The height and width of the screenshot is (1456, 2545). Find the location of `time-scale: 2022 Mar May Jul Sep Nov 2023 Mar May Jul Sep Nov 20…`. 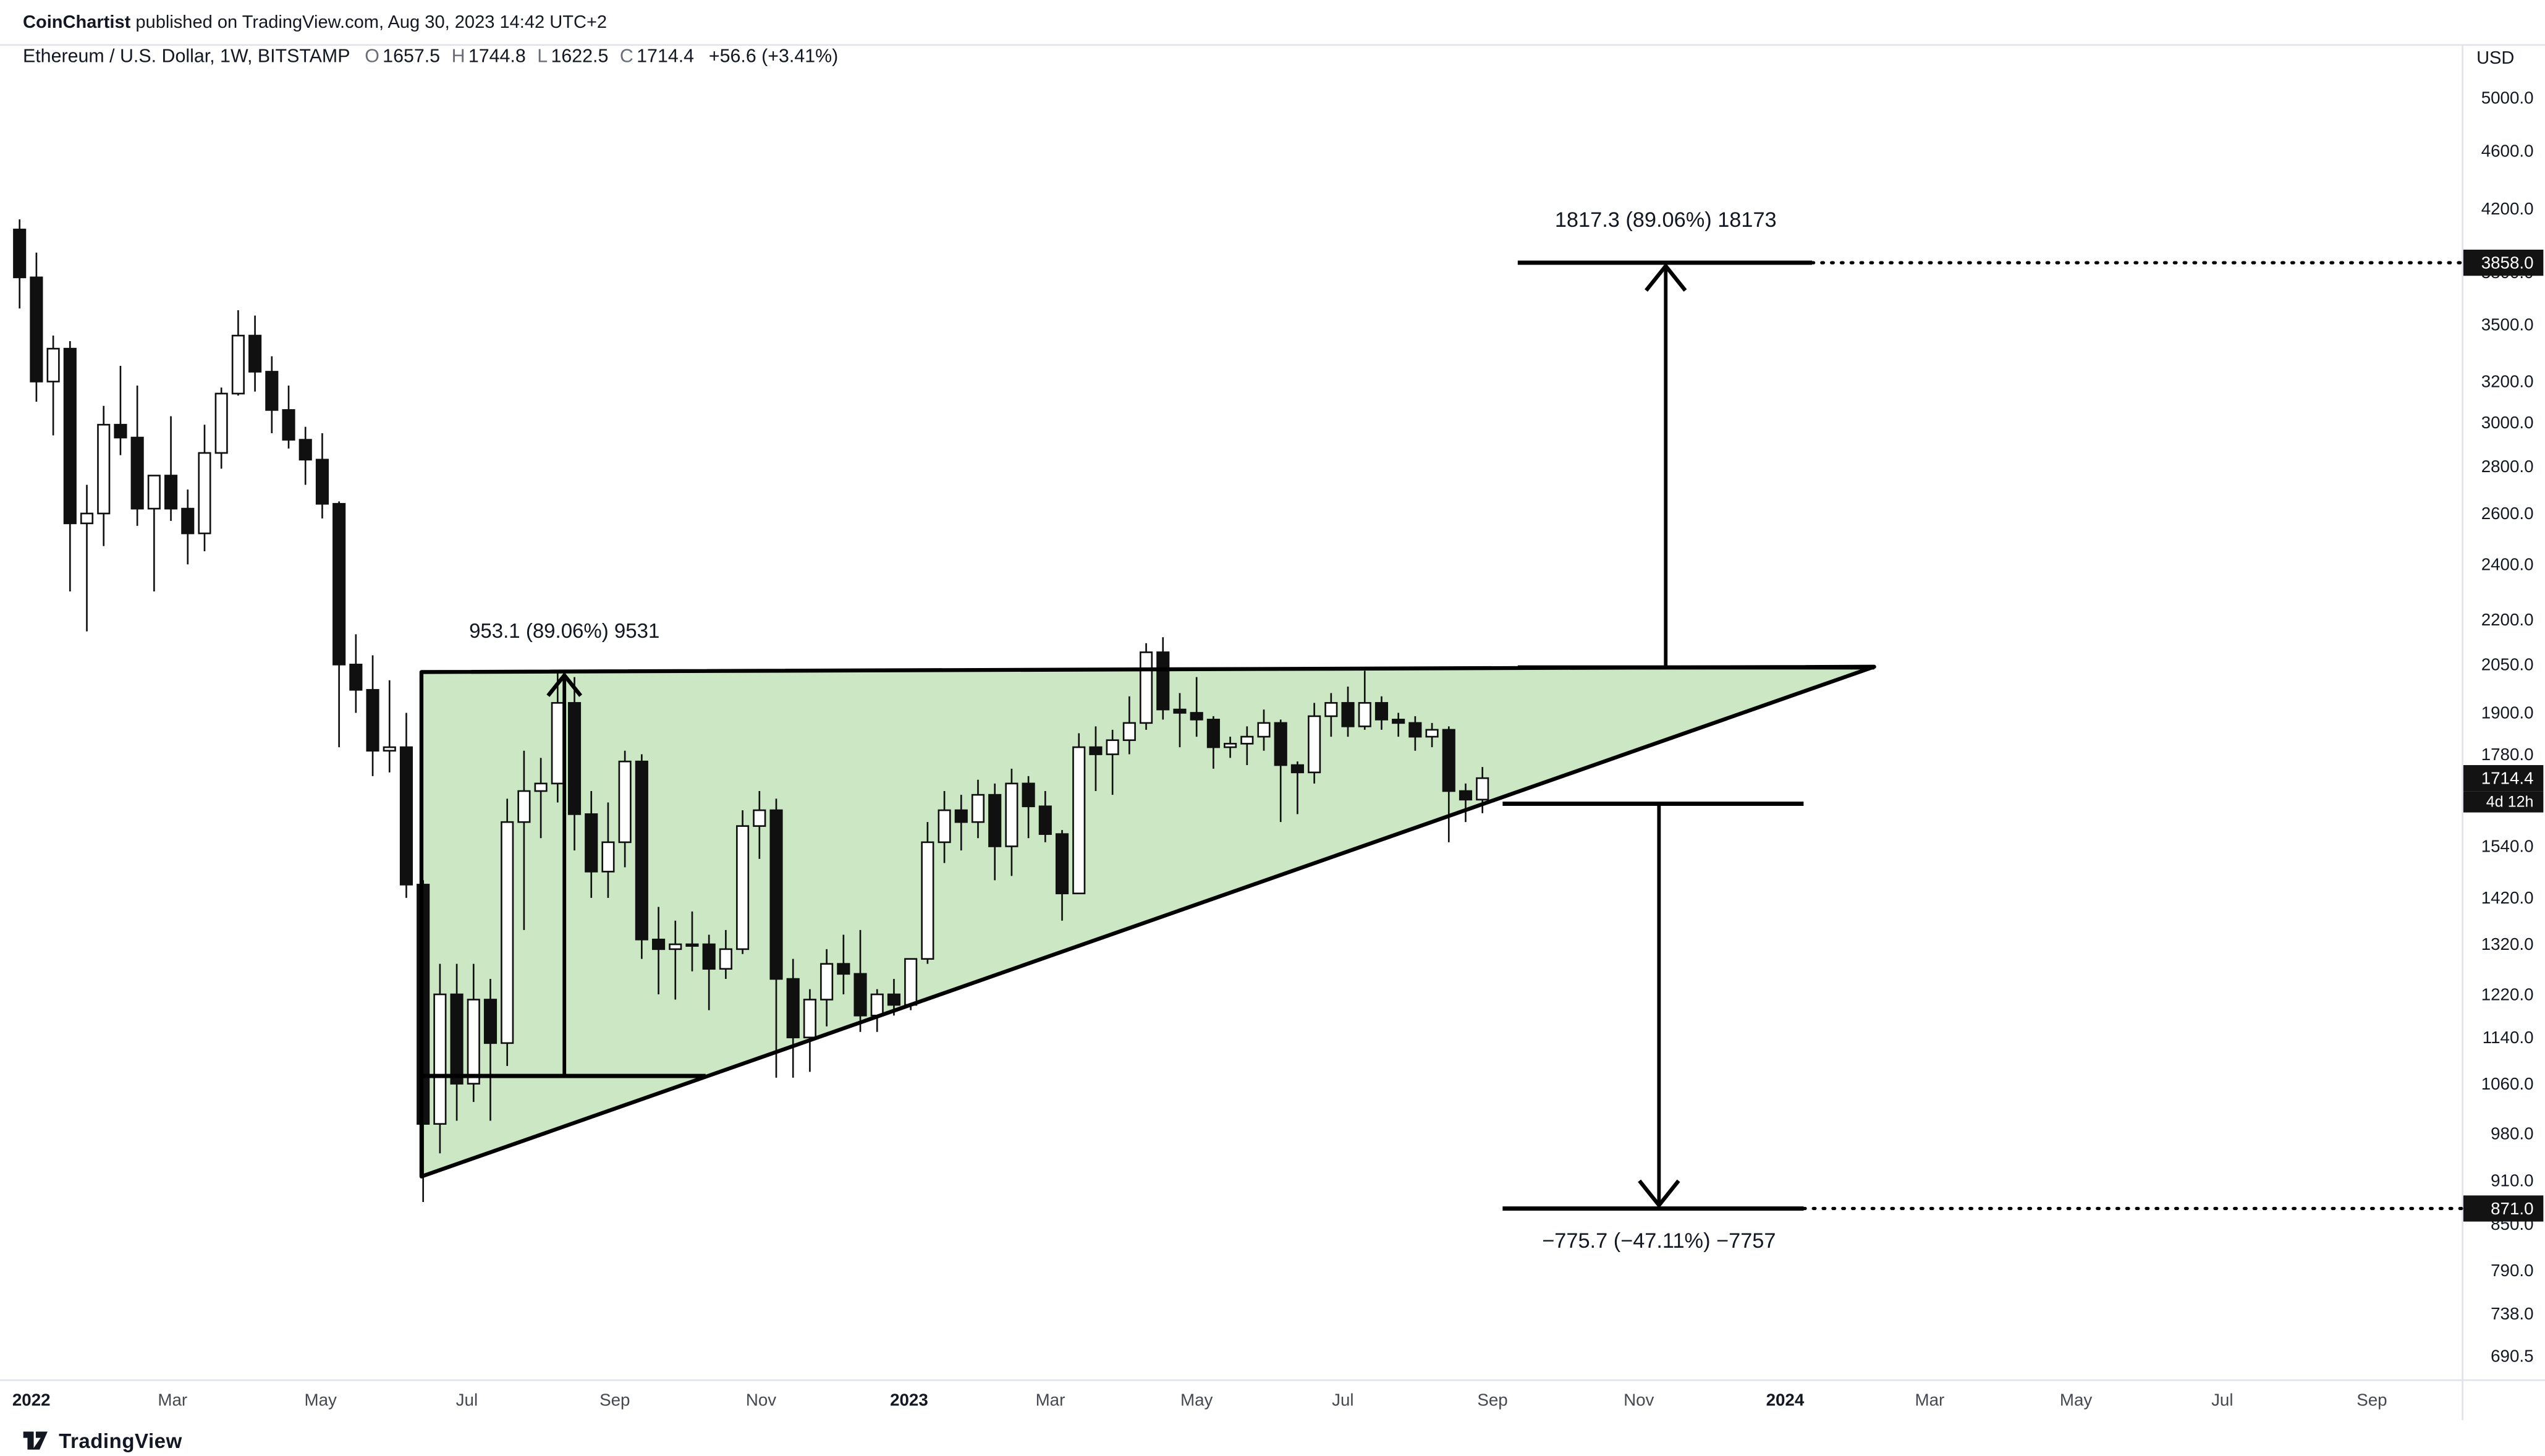

time-scale: 2022 Mar May Jul Sep Nov 2023 Mar May Jul Sep Nov 20… is located at coordinates (1199, 1399).